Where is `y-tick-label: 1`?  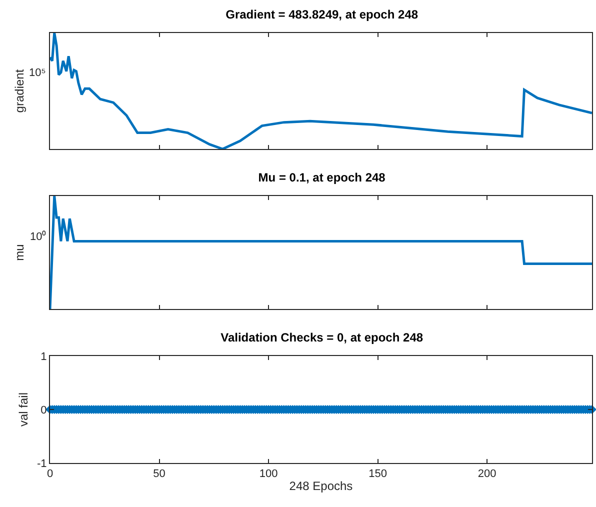
y-tick-label: 1 is located at coordinates (43, 356).